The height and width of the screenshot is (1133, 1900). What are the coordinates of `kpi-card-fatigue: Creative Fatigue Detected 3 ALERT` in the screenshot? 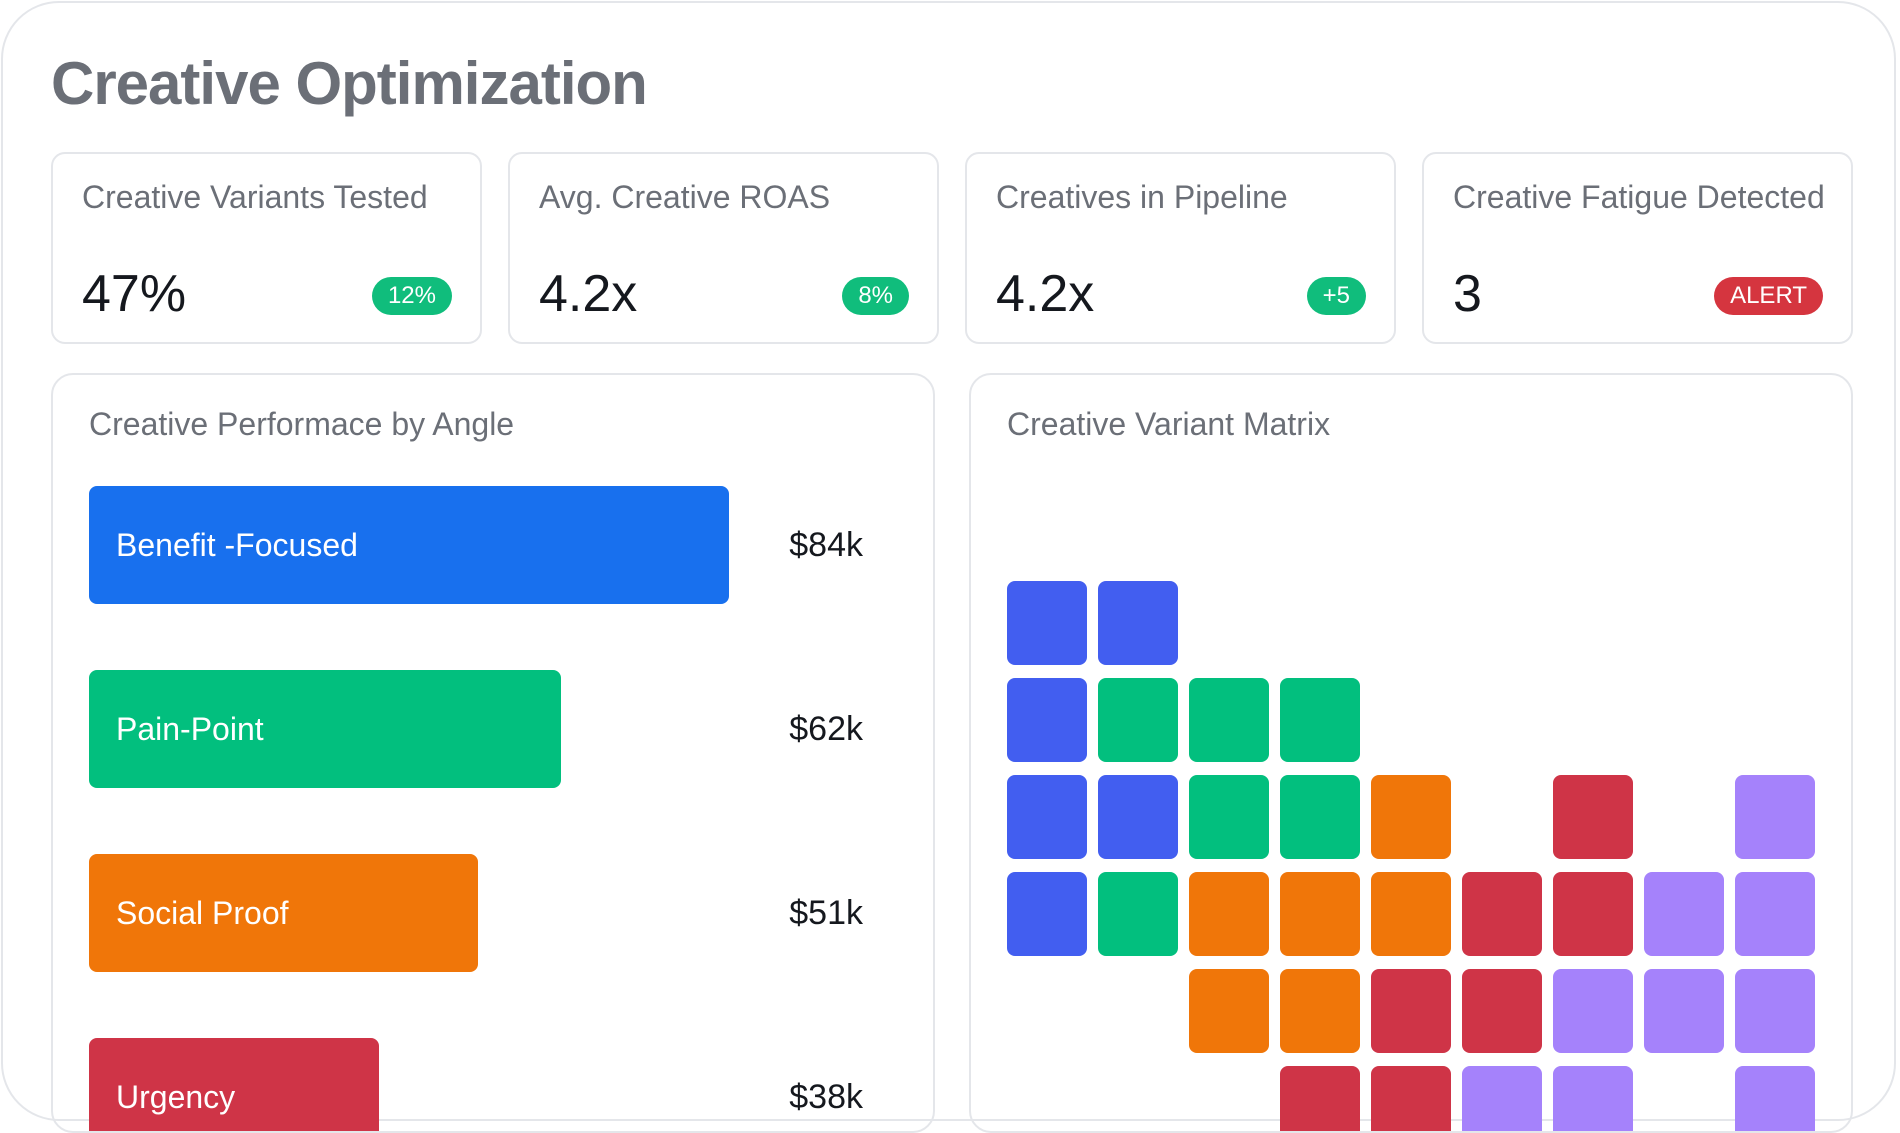 It's located at (1637, 248).